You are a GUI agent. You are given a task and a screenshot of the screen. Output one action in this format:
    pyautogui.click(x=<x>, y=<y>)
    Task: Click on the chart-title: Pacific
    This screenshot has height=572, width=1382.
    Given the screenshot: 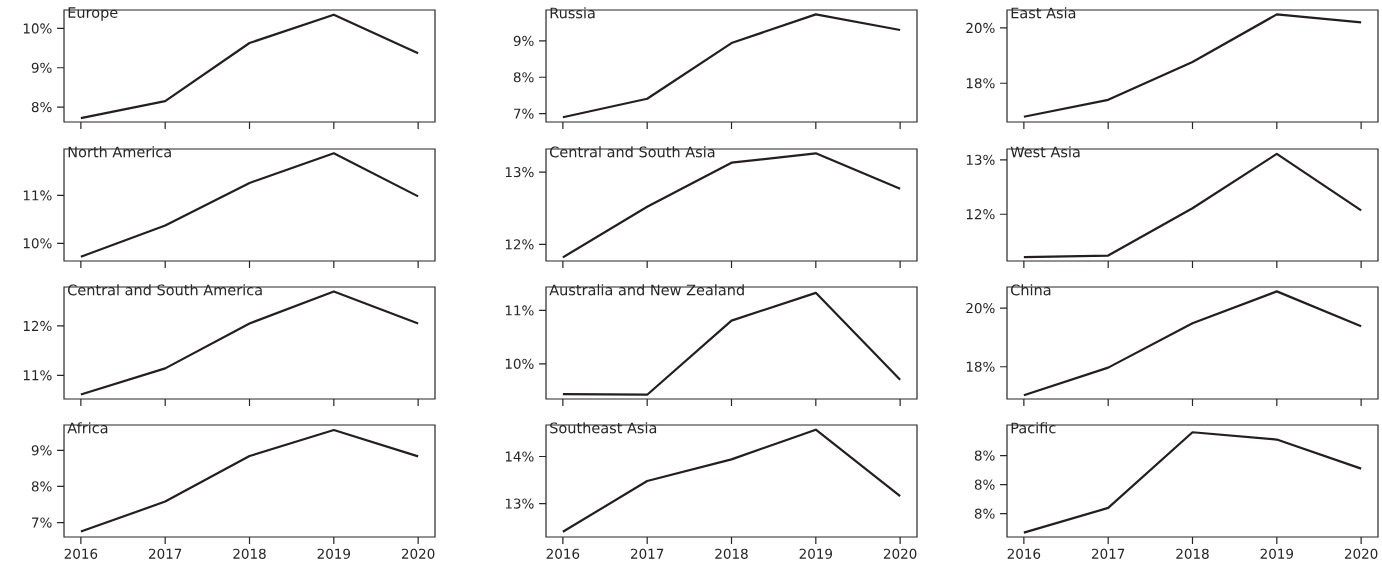 What is the action you would take?
    pyautogui.click(x=1033, y=428)
    